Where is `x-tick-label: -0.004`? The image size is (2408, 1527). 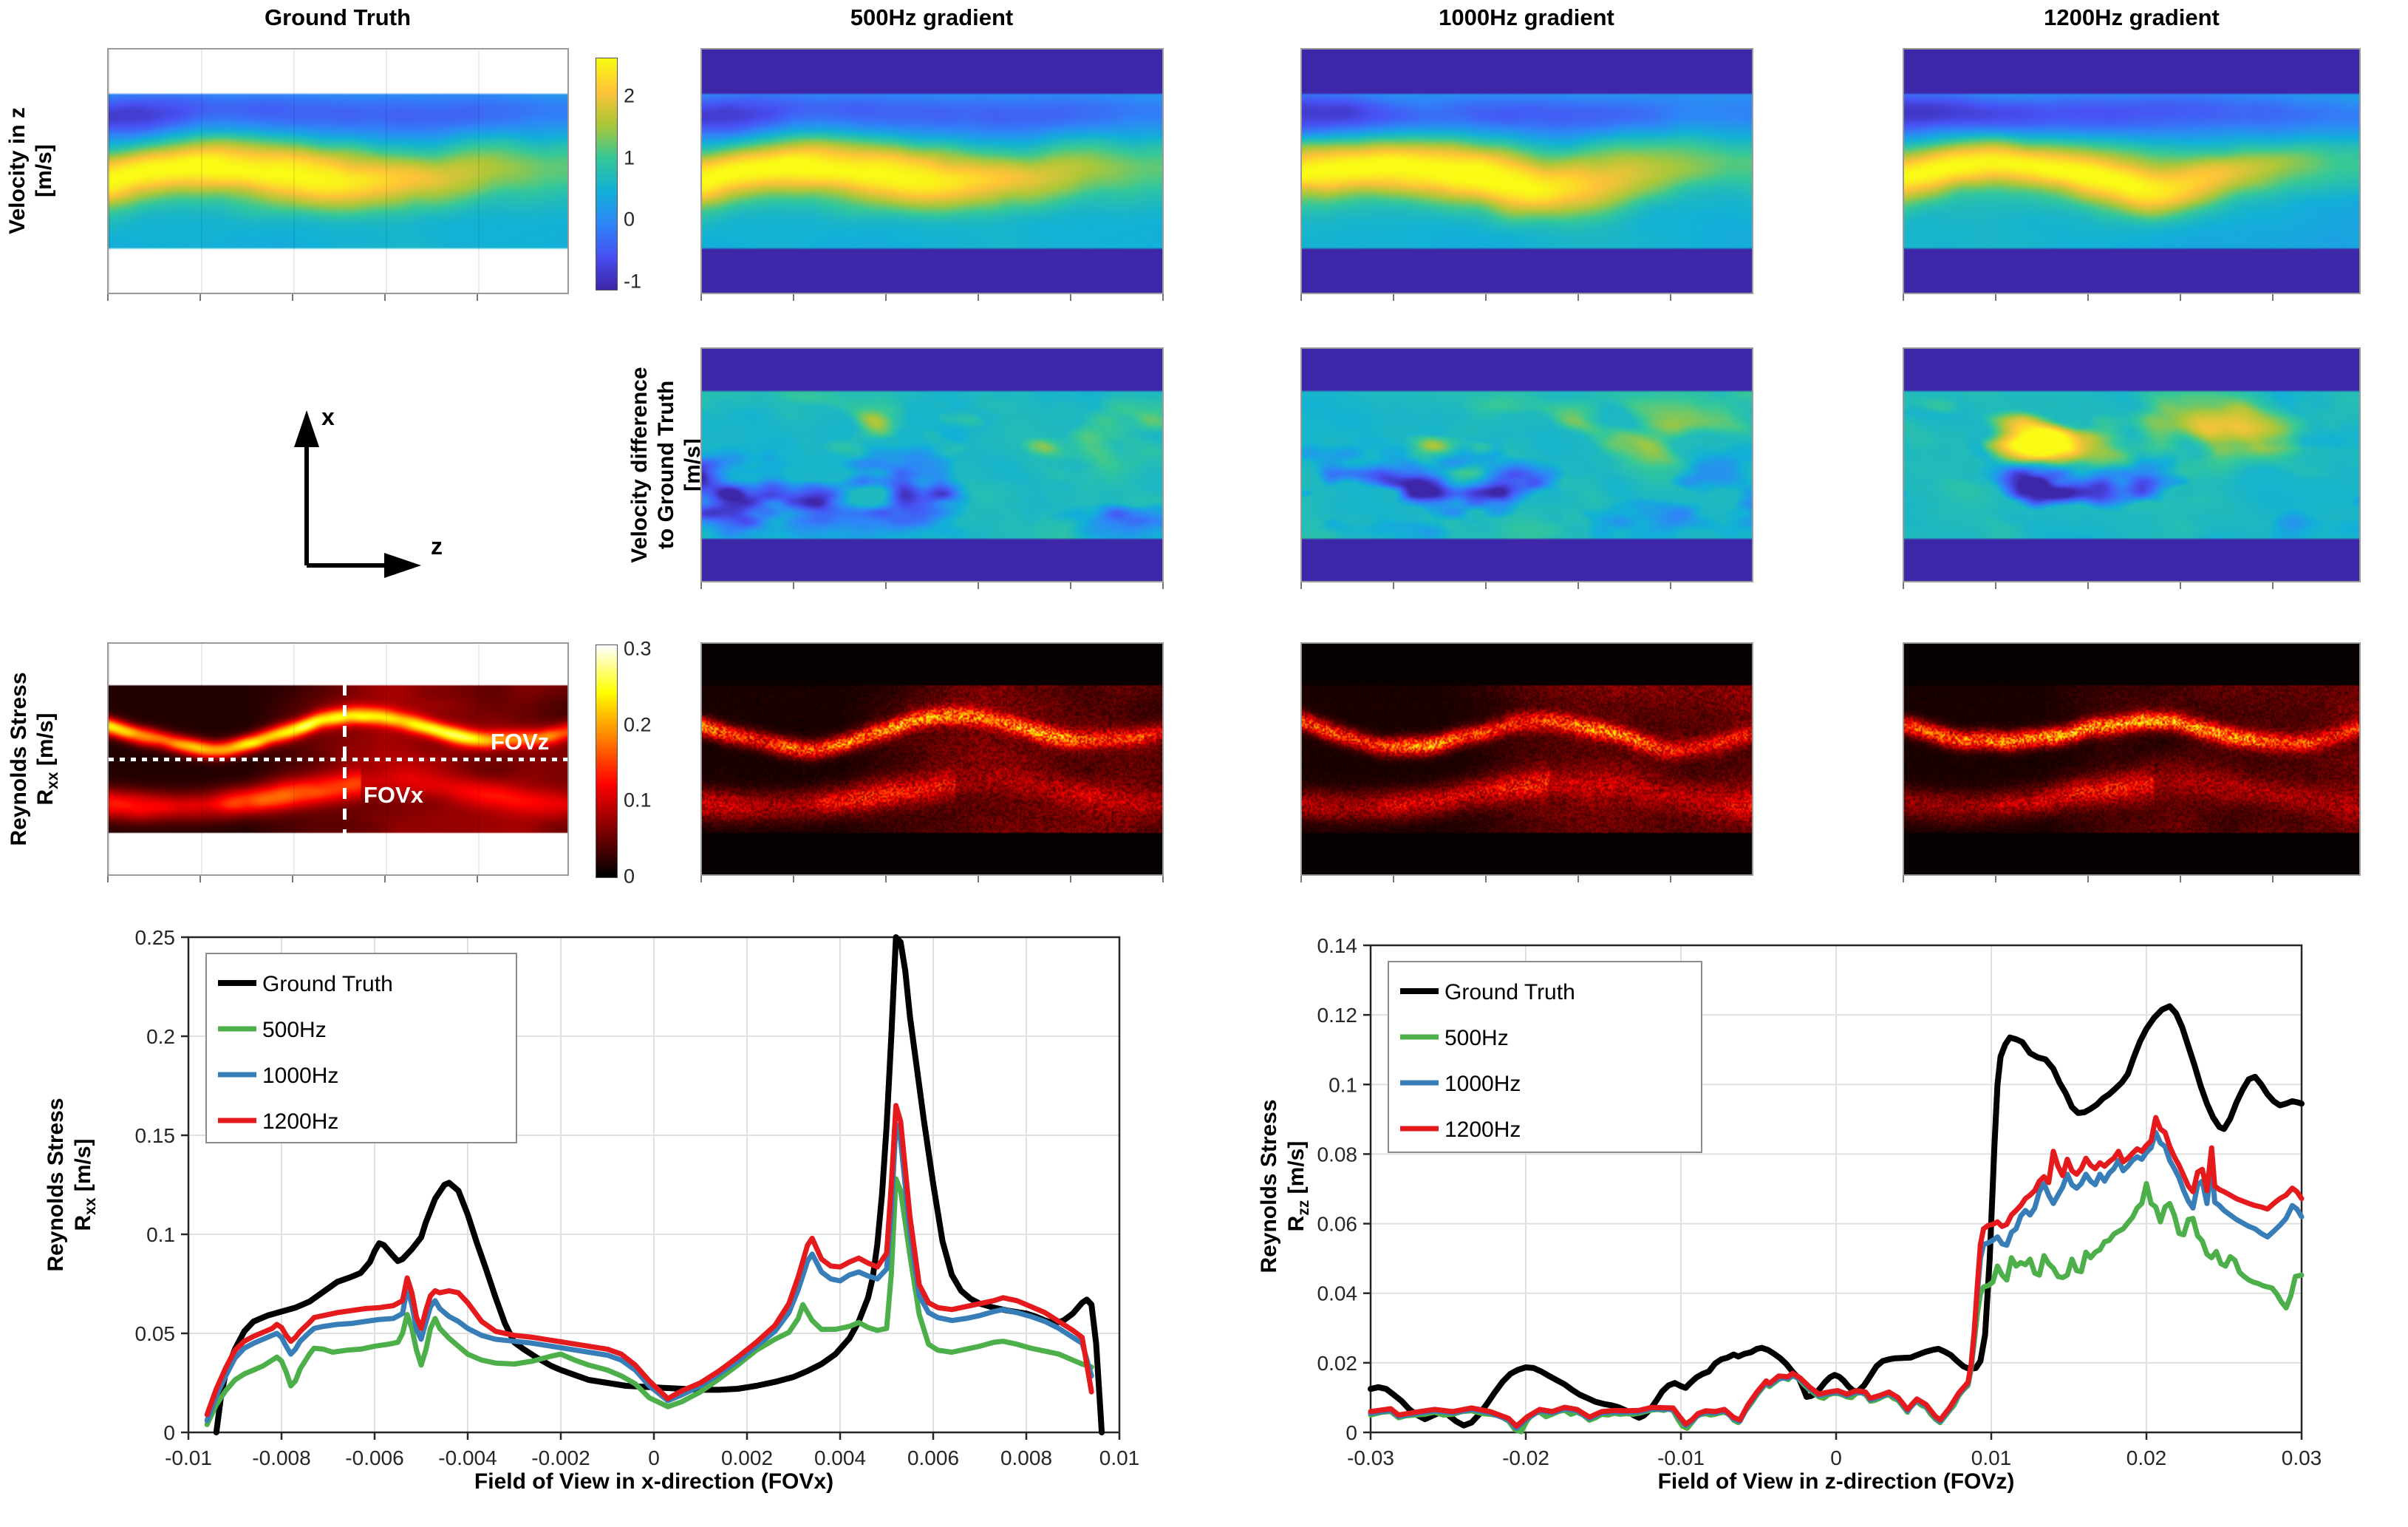 x-tick-label: -0.004 is located at coordinates (467, 1457).